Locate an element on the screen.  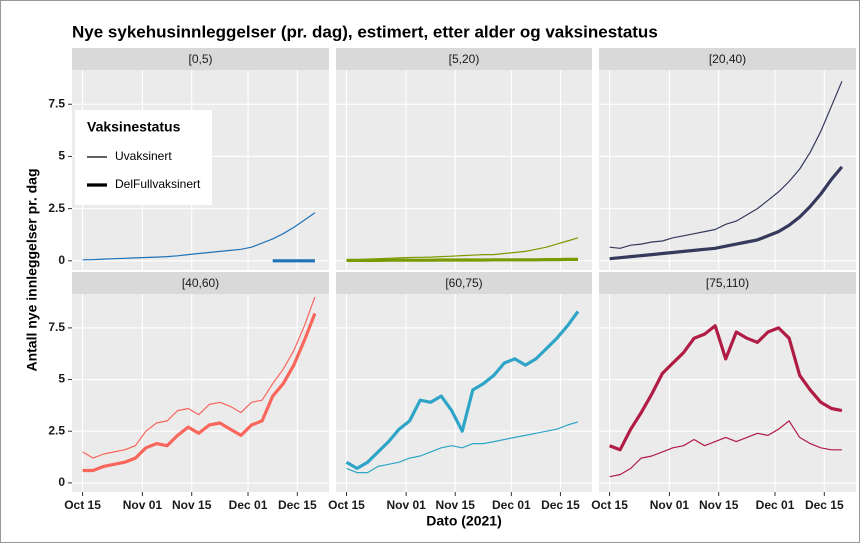
legend-title: Vaksinestatus is located at coordinates (134, 127).